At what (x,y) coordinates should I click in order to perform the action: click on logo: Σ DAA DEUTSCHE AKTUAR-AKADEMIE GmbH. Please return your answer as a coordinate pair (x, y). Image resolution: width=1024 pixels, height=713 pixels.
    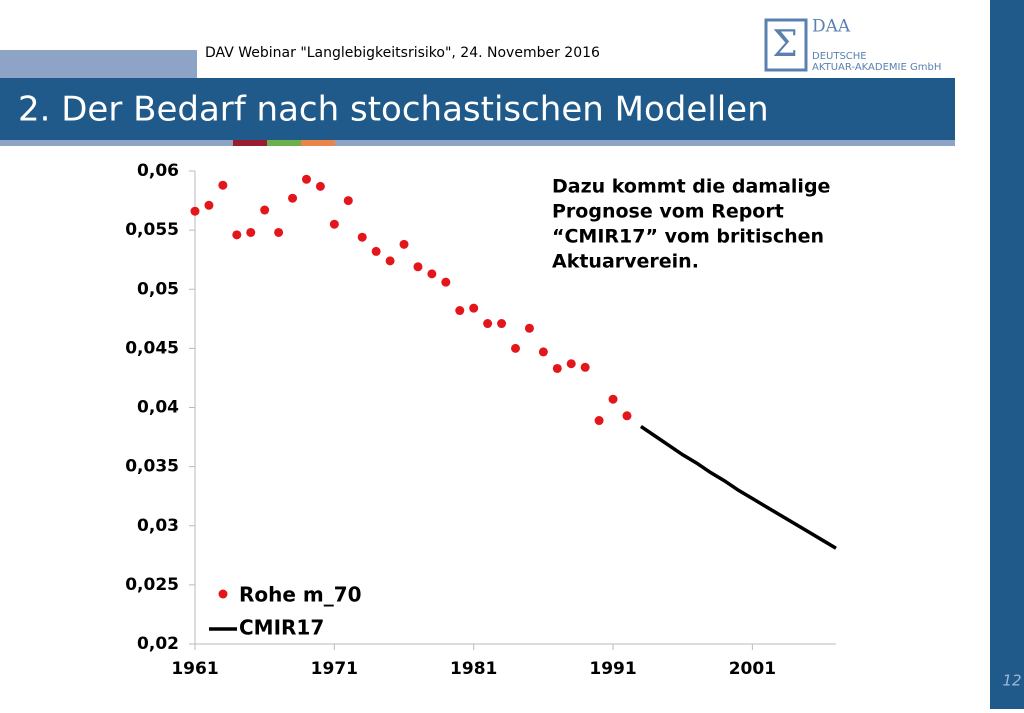
    Looking at the image, I should click on (852, 45).